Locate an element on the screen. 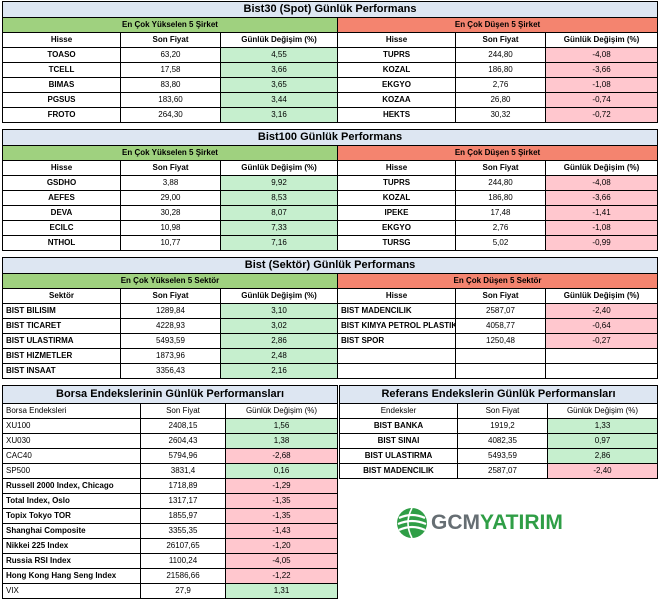 The width and height of the screenshot is (658, 599). index-price: 21586,66 is located at coordinates (183, 576).